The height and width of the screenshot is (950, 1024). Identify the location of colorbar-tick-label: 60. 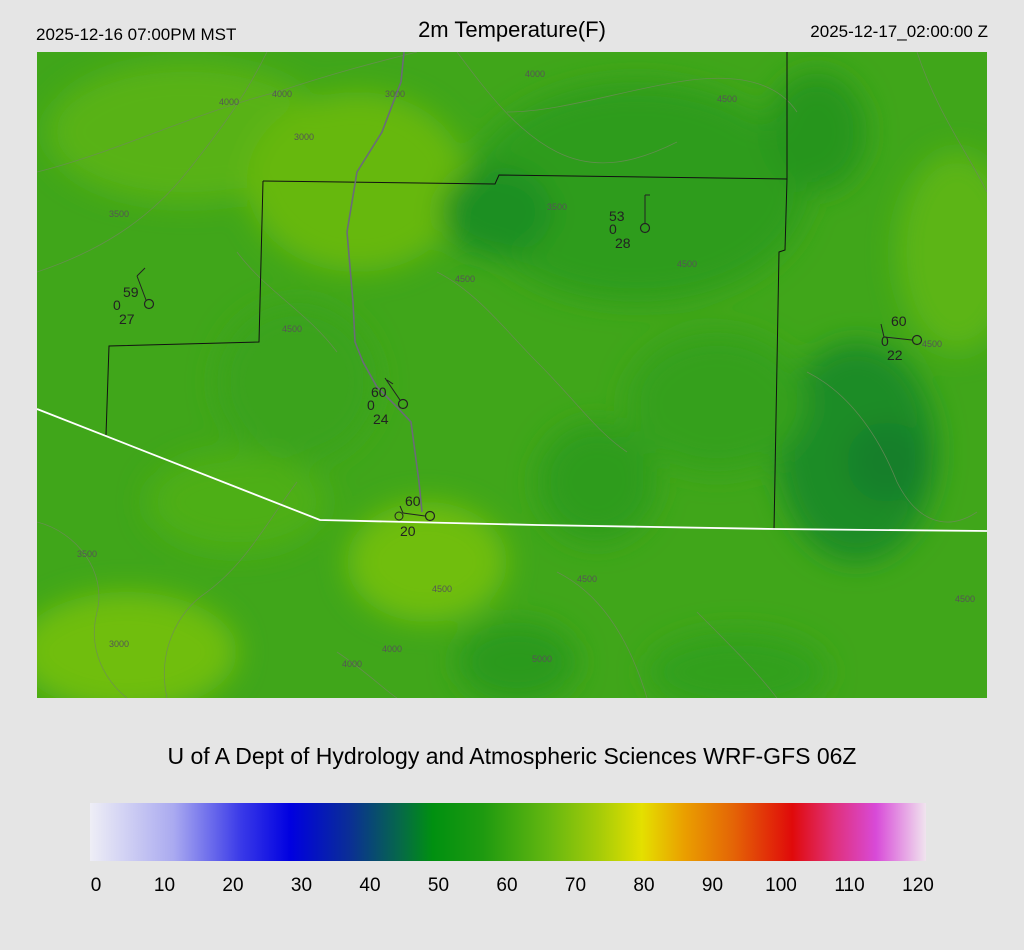
(507, 885).